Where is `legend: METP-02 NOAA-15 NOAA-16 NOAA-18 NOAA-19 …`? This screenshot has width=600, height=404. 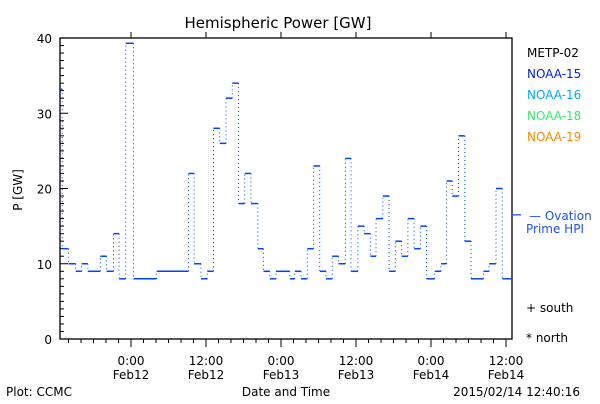
legend: METP-02 NOAA-15 NOAA-16 NOAA-18 NOAA-19 … is located at coordinates (559, 195).